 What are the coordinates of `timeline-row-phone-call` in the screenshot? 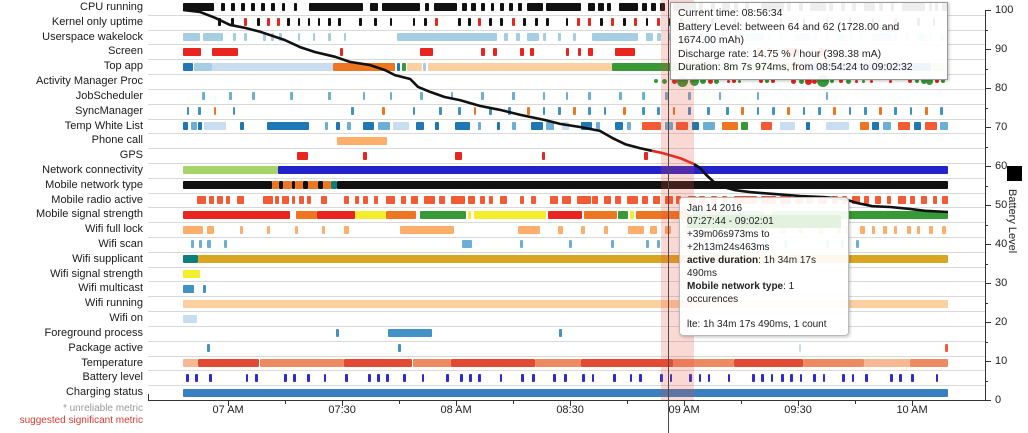 It's located at (565, 140).